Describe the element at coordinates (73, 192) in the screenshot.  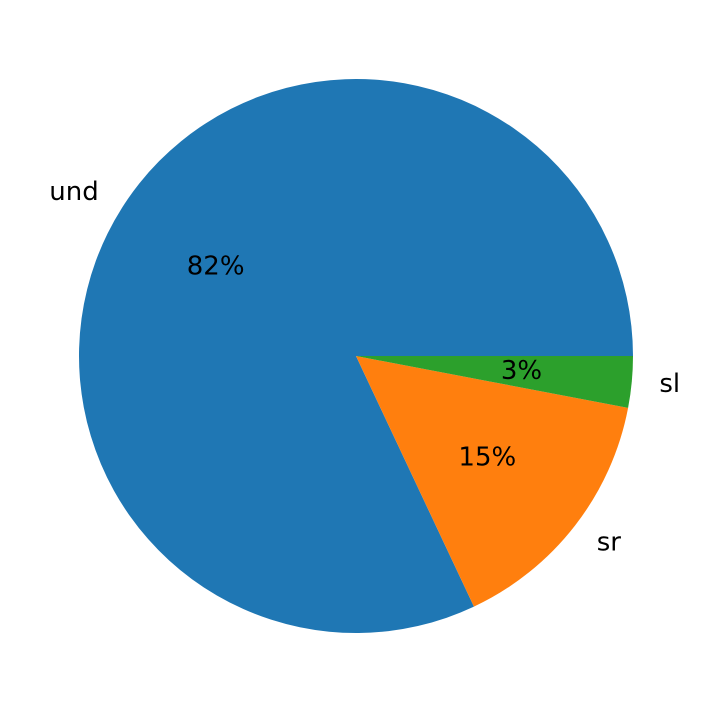
I see `slice-label: und` at that location.